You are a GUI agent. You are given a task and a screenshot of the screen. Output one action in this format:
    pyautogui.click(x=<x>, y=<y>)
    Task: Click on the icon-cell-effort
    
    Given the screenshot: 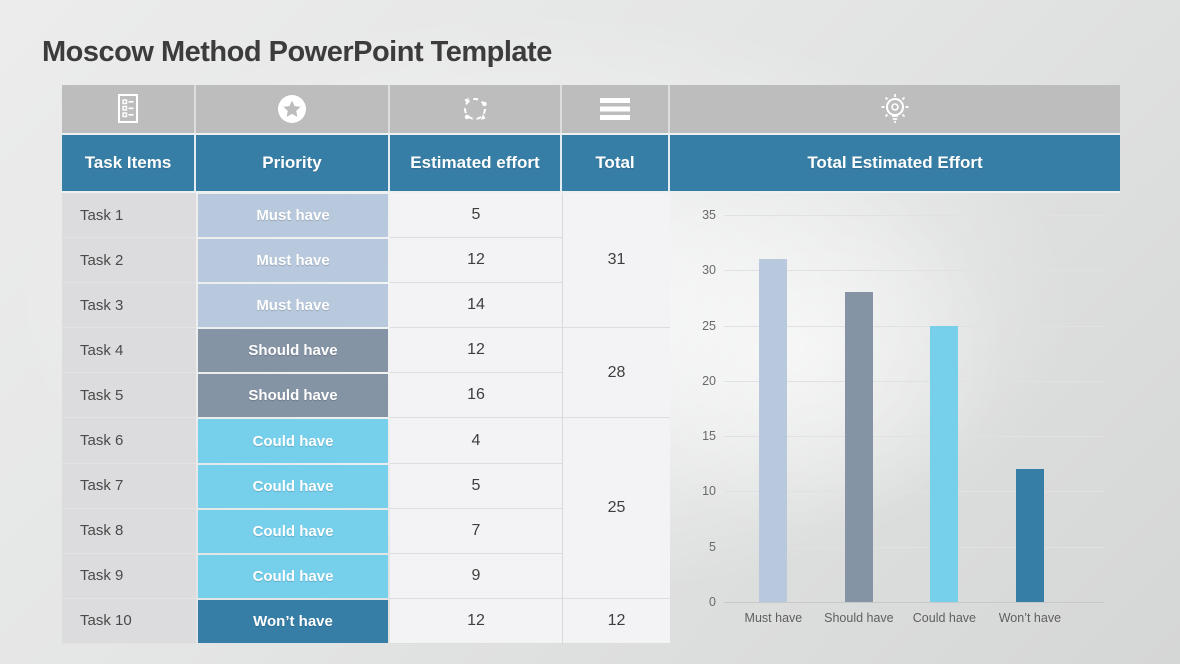 What is the action you would take?
    pyautogui.click(x=476, y=109)
    